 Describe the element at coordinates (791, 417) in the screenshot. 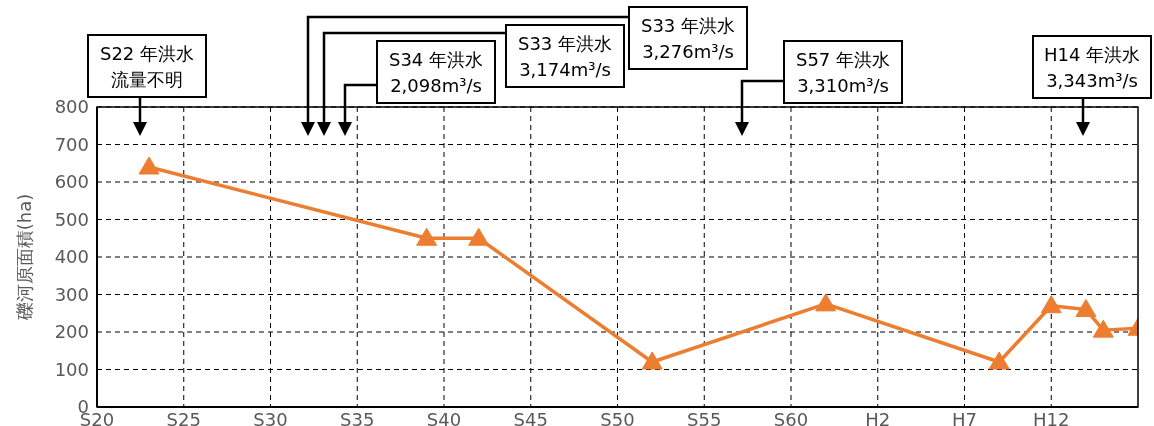

I see `x-tick-label: S60` at that location.